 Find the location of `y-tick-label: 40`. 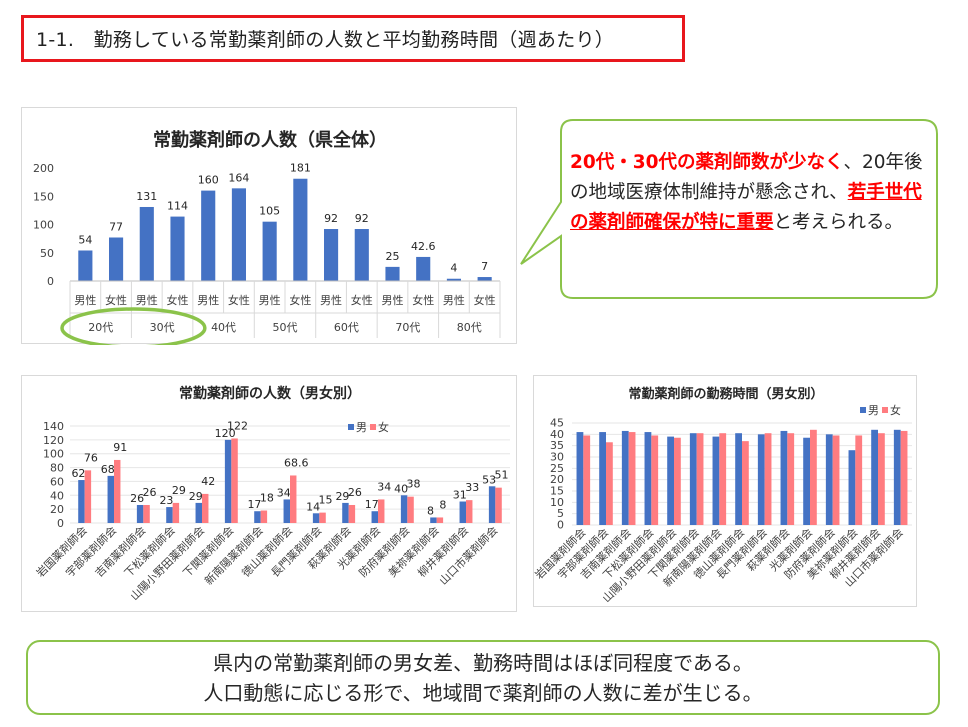

y-tick-label: 40 is located at coordinates (57, 495).